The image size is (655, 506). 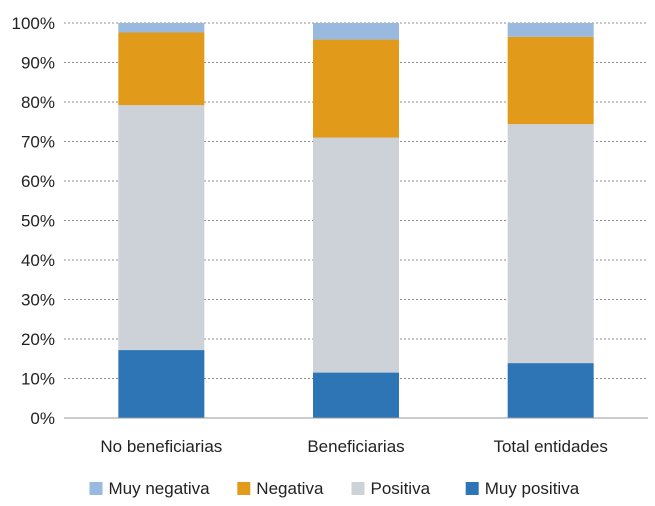 What do you see at coordinates (38, 142) in the screenshot?
I see `y-tick-label: 70%` at bounding box center [38, 142].